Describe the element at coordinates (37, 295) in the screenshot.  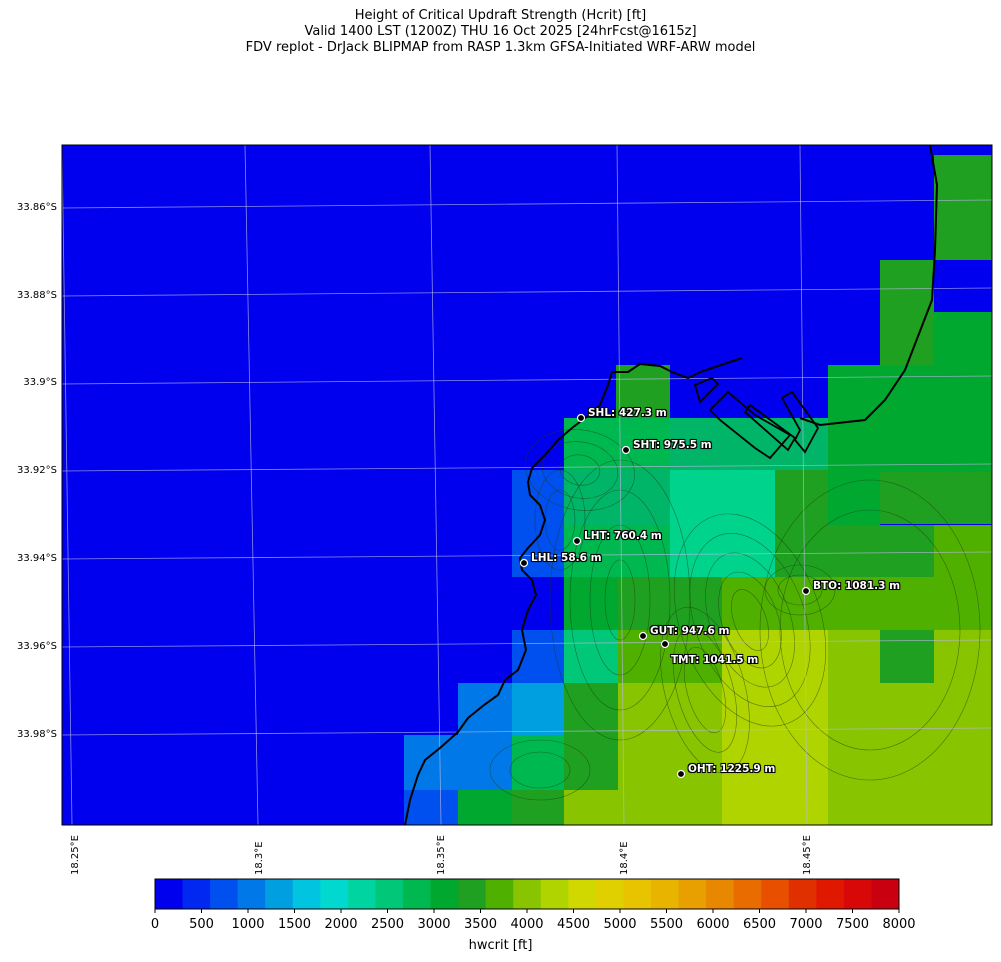
I see `lat-label-33-88: 33.88°S` at that location.